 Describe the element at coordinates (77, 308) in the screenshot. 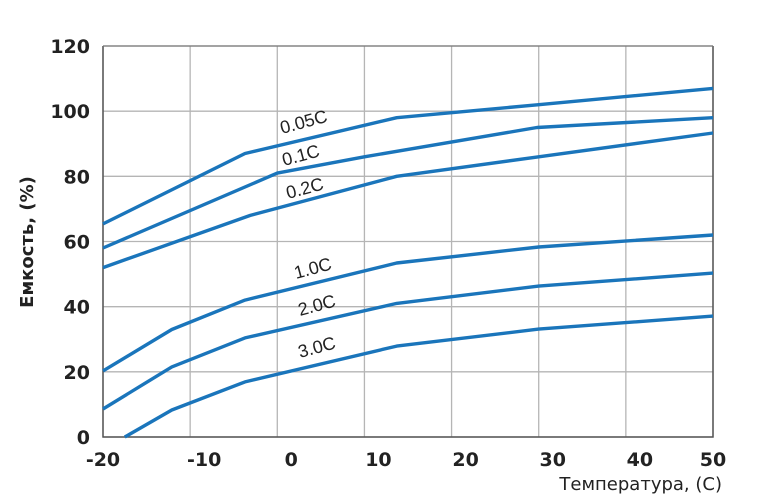

I see `y-tick-label: 40` at that location.